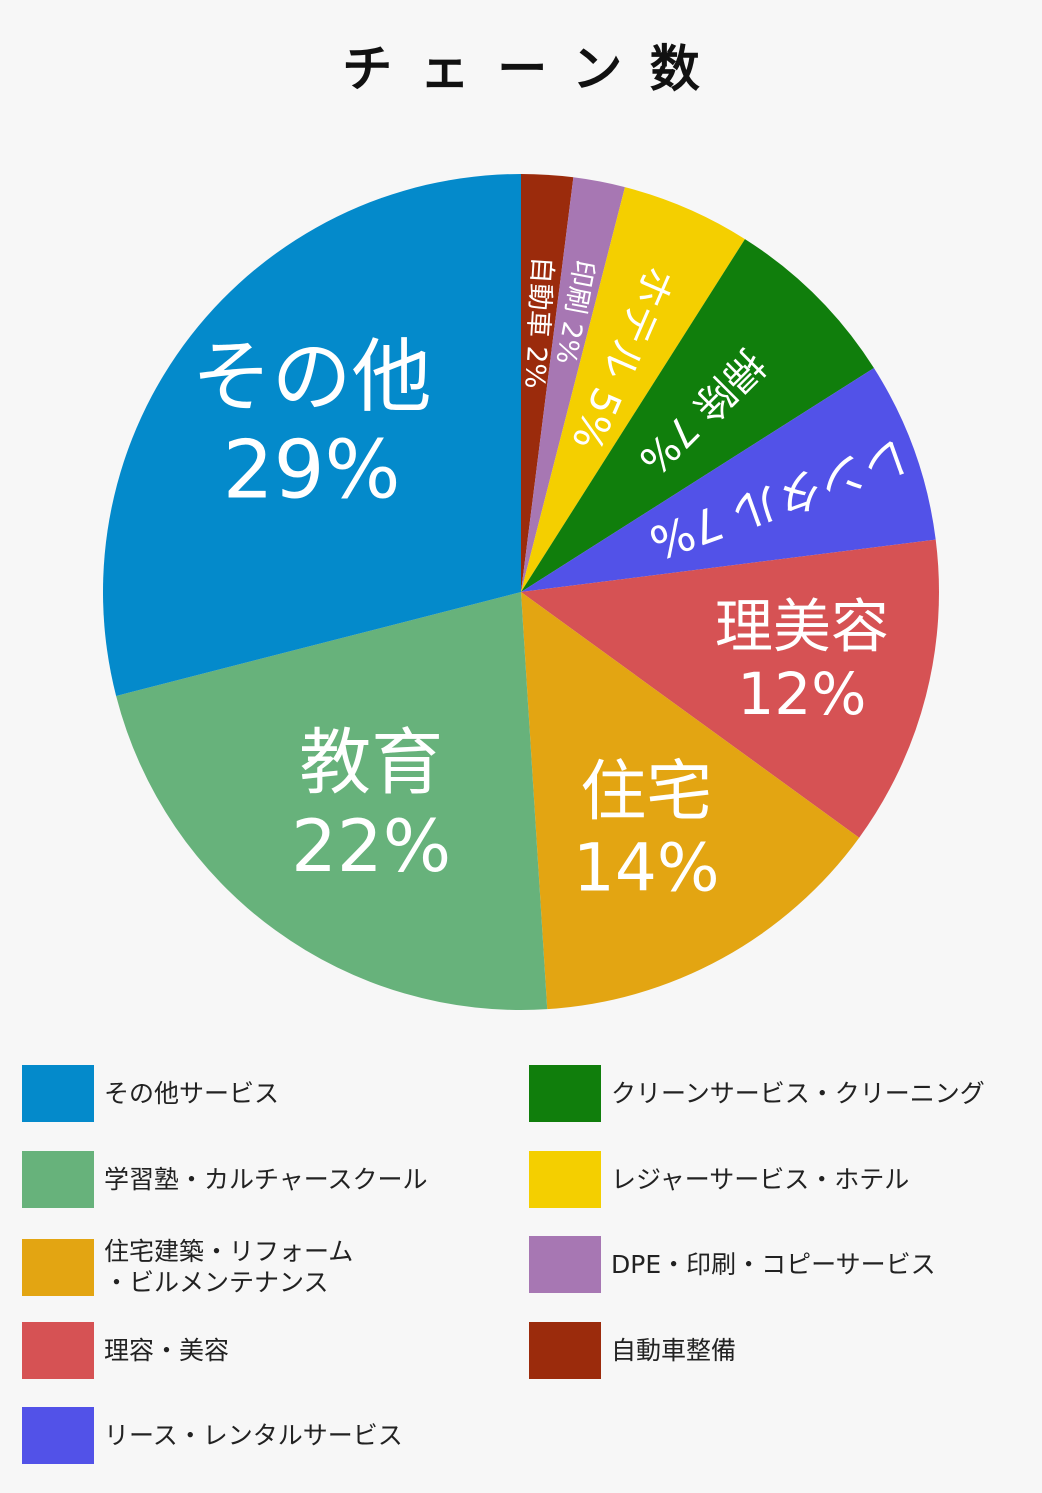 Image resolution: width=1042 pixels, height=1493 pixels. I want to click on slice-label-6: 理美容, so click(802, 626).